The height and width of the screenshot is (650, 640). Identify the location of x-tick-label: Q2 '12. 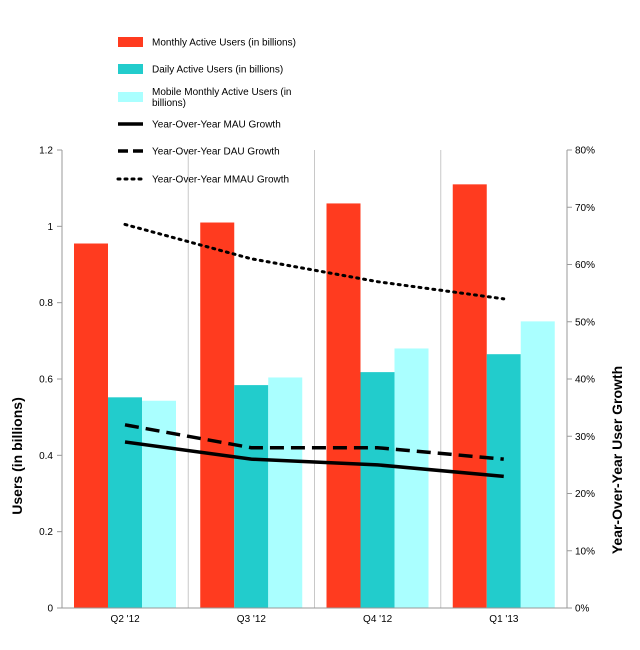
(126, 619).